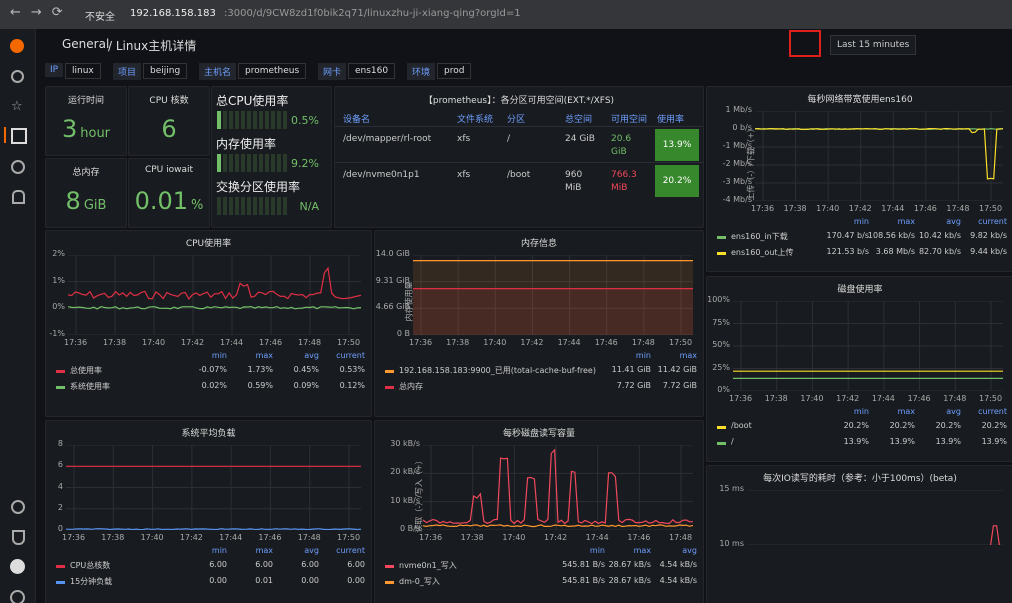 Image resolution: width=1012 pixels, height=603 pixels. Describe the element at coordinates (60, 465) in the screenshot. I see `y-tick-label: 6` at that location.